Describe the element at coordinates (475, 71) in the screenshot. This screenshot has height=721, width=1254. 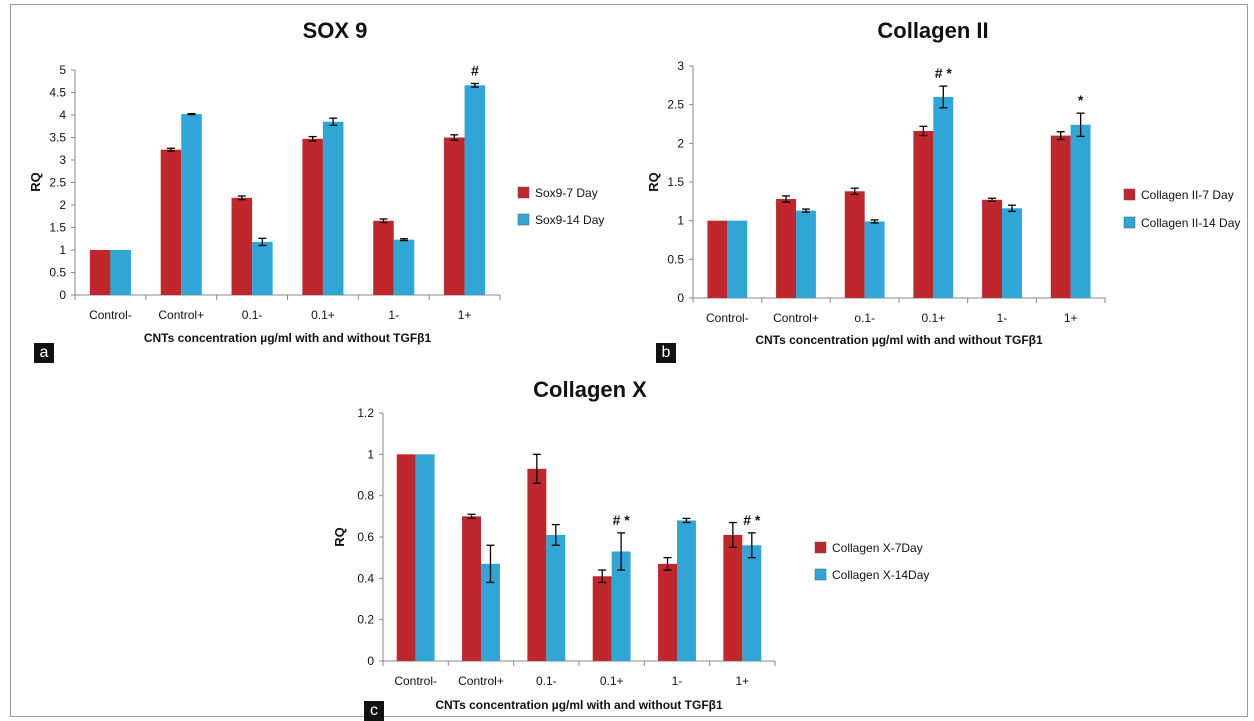
I see `significance-marker: #` at that location.